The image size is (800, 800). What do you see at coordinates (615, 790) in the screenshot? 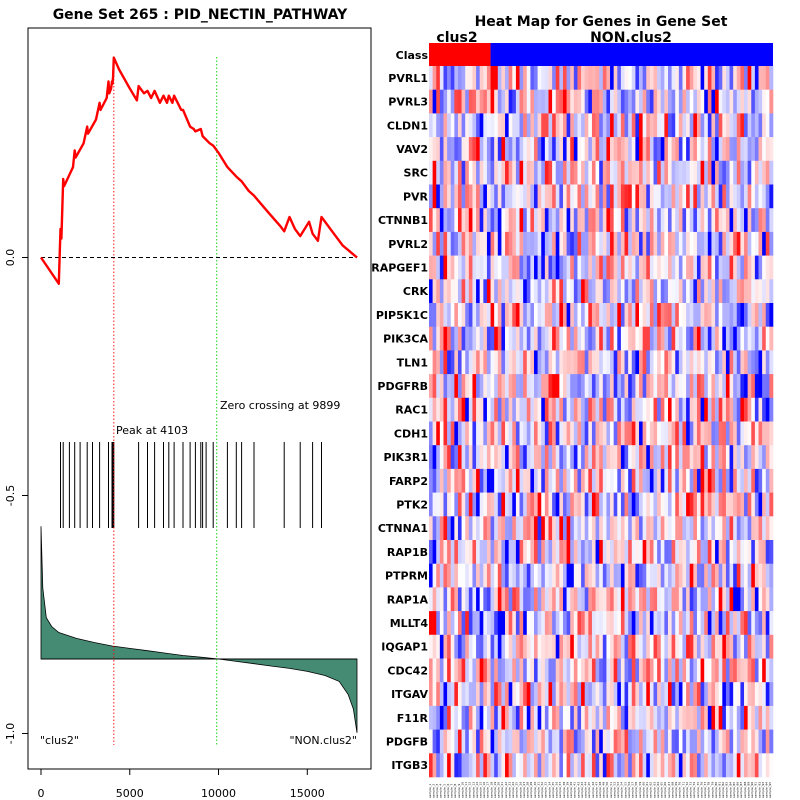
I see `sample-label: sample_52` at bounding box center [615, 790].